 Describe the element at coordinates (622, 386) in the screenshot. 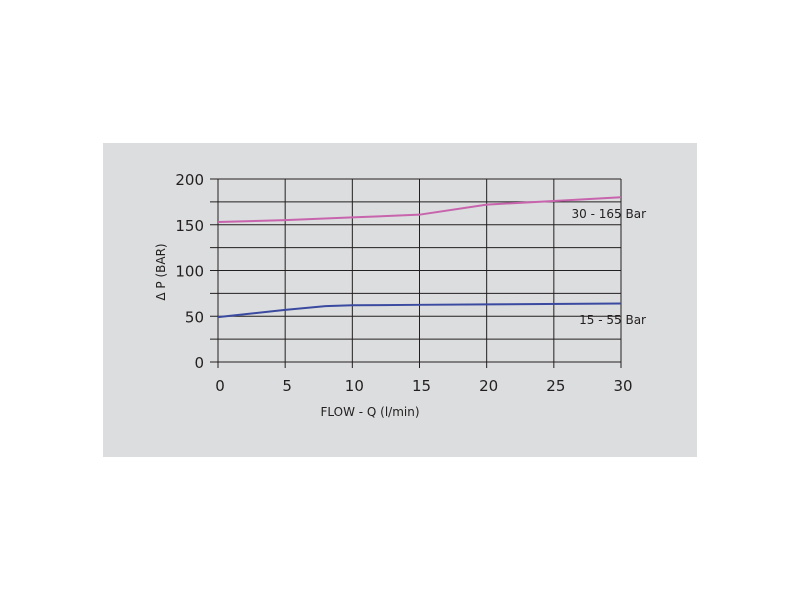

I see `x-tick-label: 30` at that location.